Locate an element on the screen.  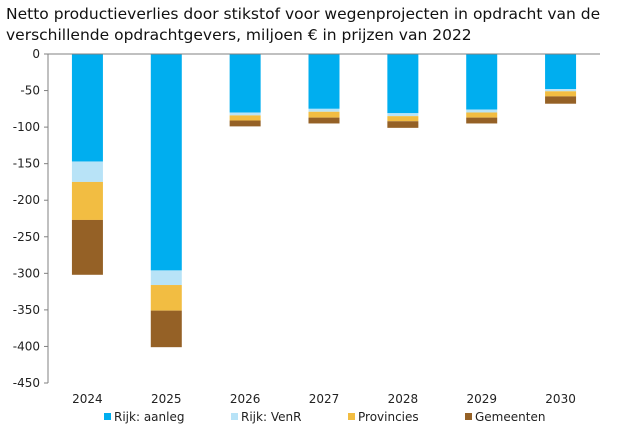
legend-label-3: Gemeenten is located at coordinates (510, 417).